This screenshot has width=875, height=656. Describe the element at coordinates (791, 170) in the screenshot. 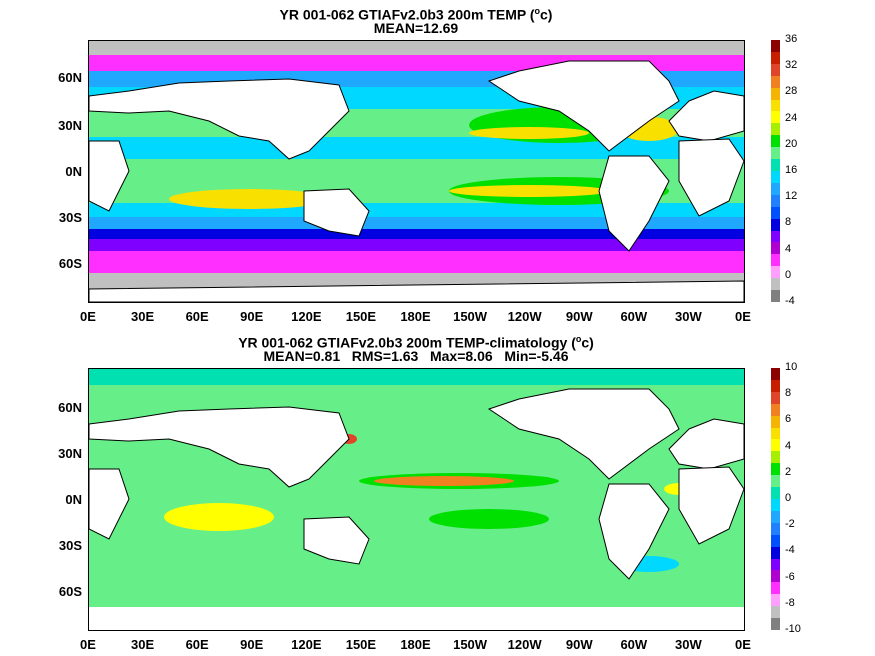

I see `p1-colorbar-tick: 16` at that location.